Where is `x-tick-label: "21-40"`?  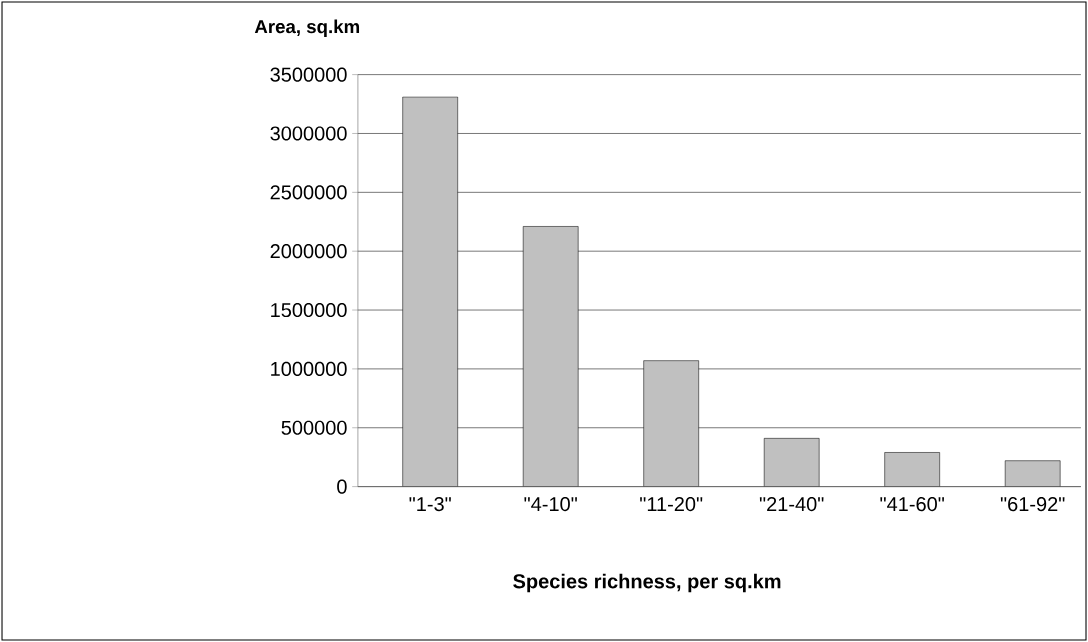 x-tick-label: "21-40" is located at coordinates (791, 504).